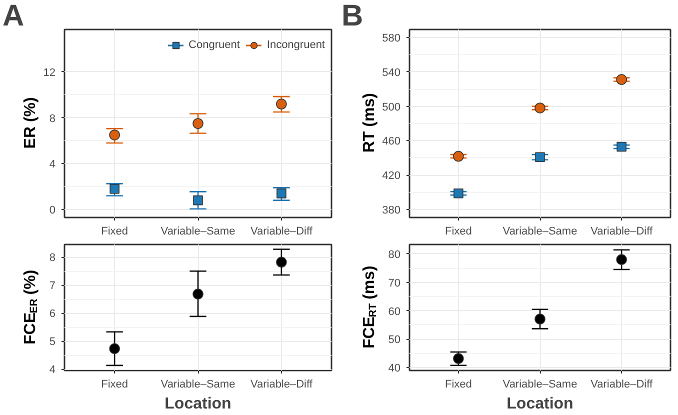 Image resolution: width=678 pixels, height=415 pixels. I want to click on y-axis-title: RT (ms), so click(369, 123).